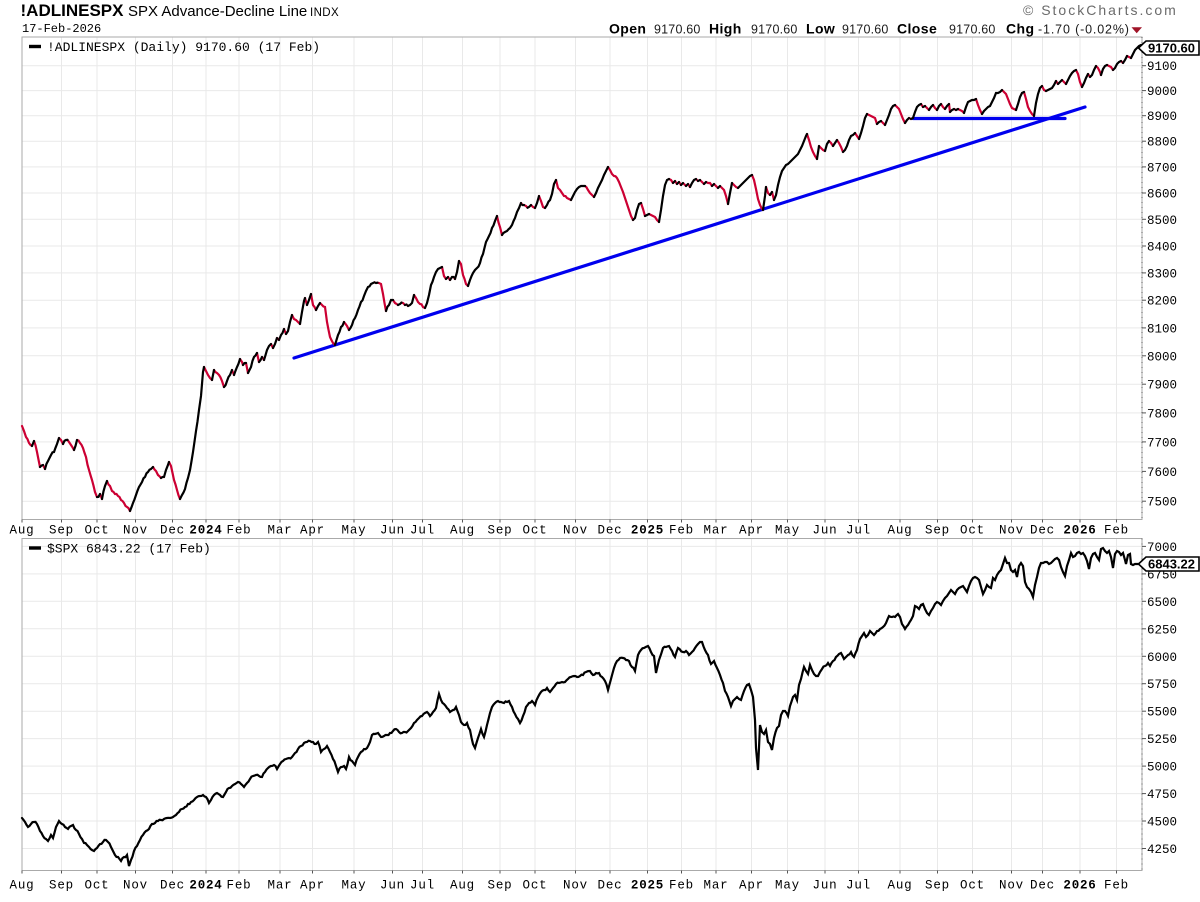 Image resolution: width=1200 pixels, height=902 pixels. I want to click on svg-text: 5500, so click(1162, 713).